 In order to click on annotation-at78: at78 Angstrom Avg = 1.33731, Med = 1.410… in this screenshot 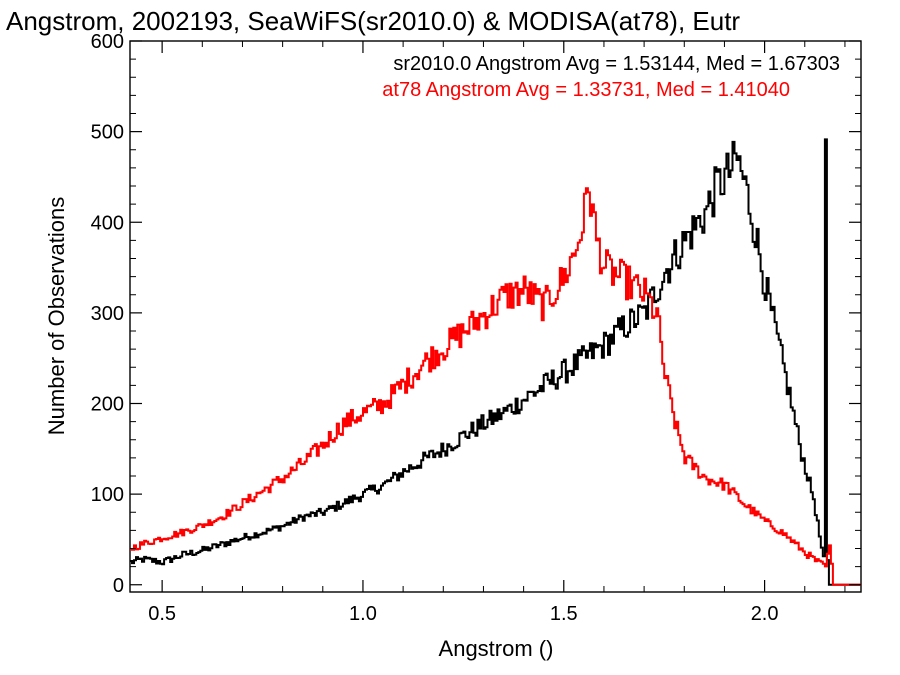, I will do `click(586, 90)`.